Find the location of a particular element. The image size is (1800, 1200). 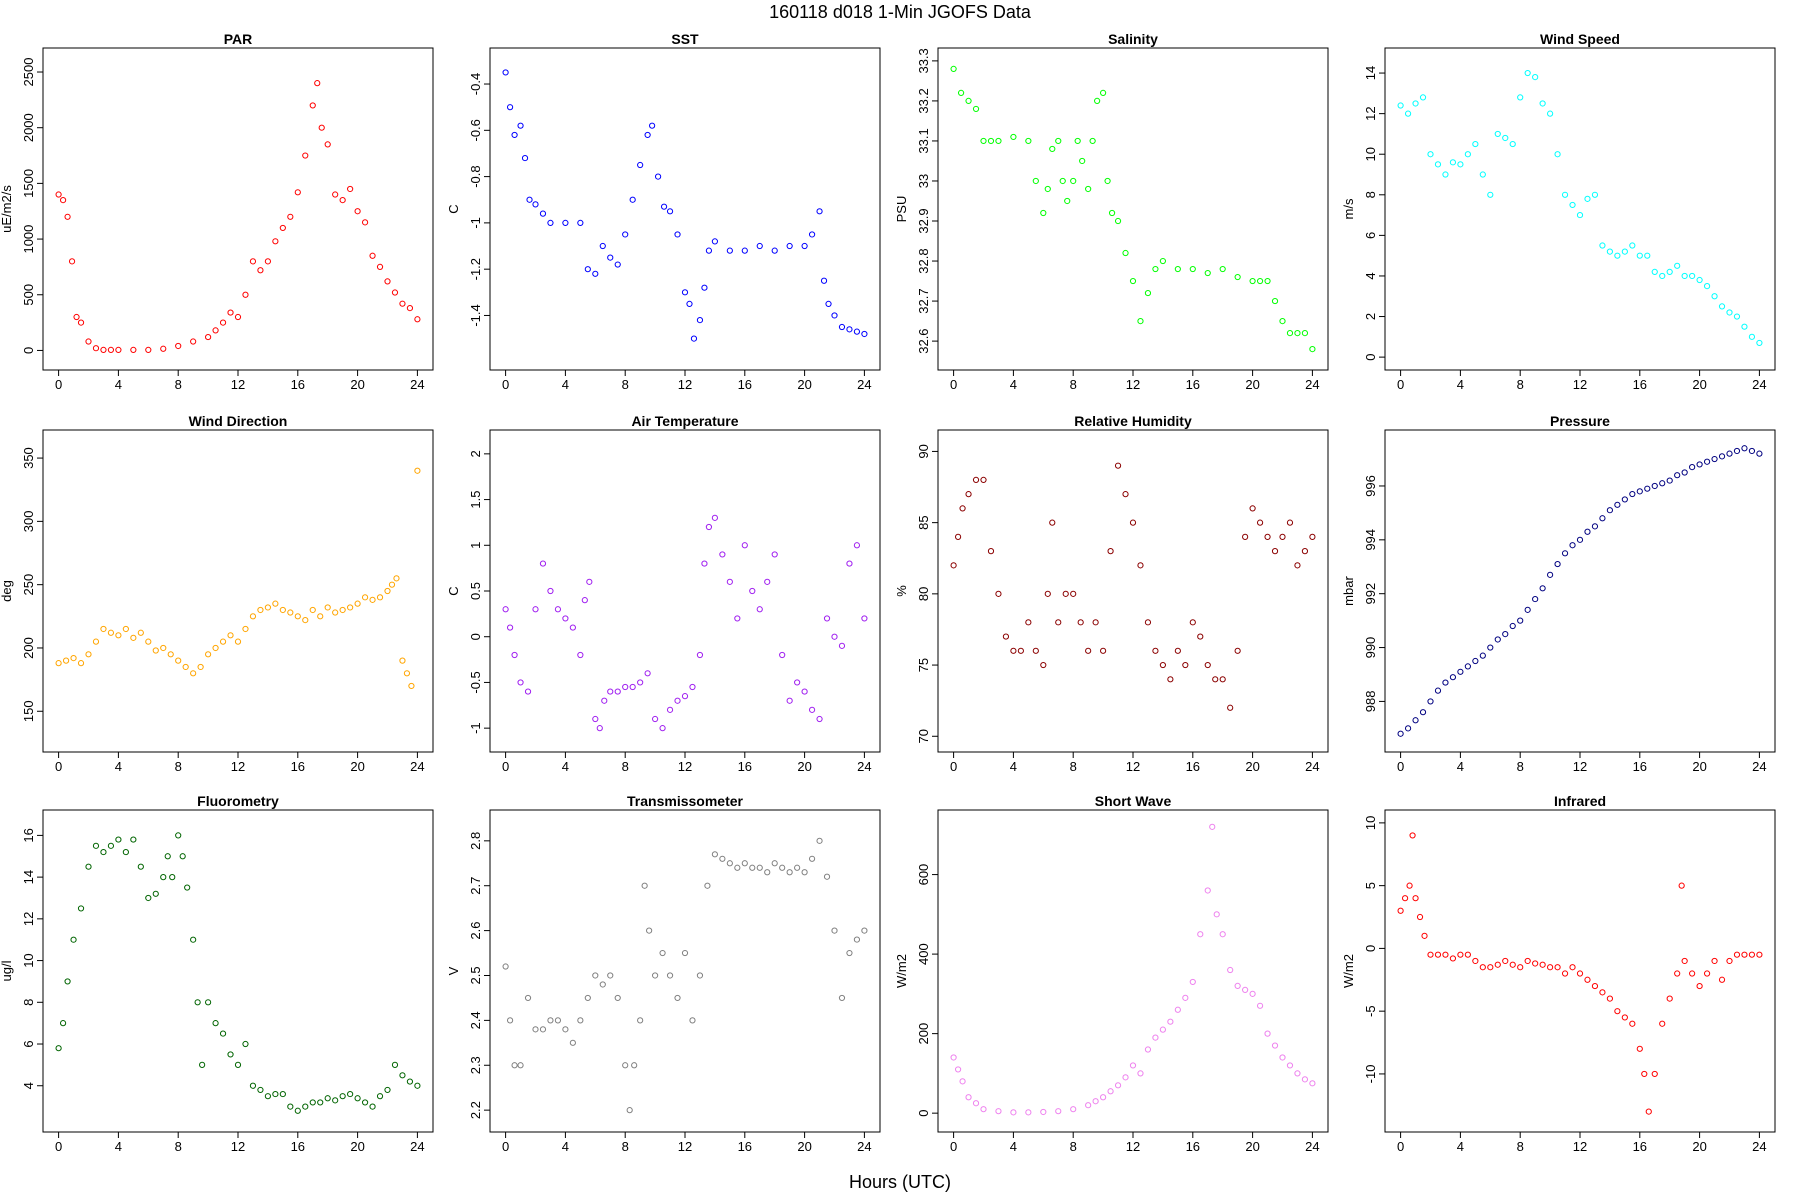

x-tick-label: 24 is located at coordinates (1759, 1146).